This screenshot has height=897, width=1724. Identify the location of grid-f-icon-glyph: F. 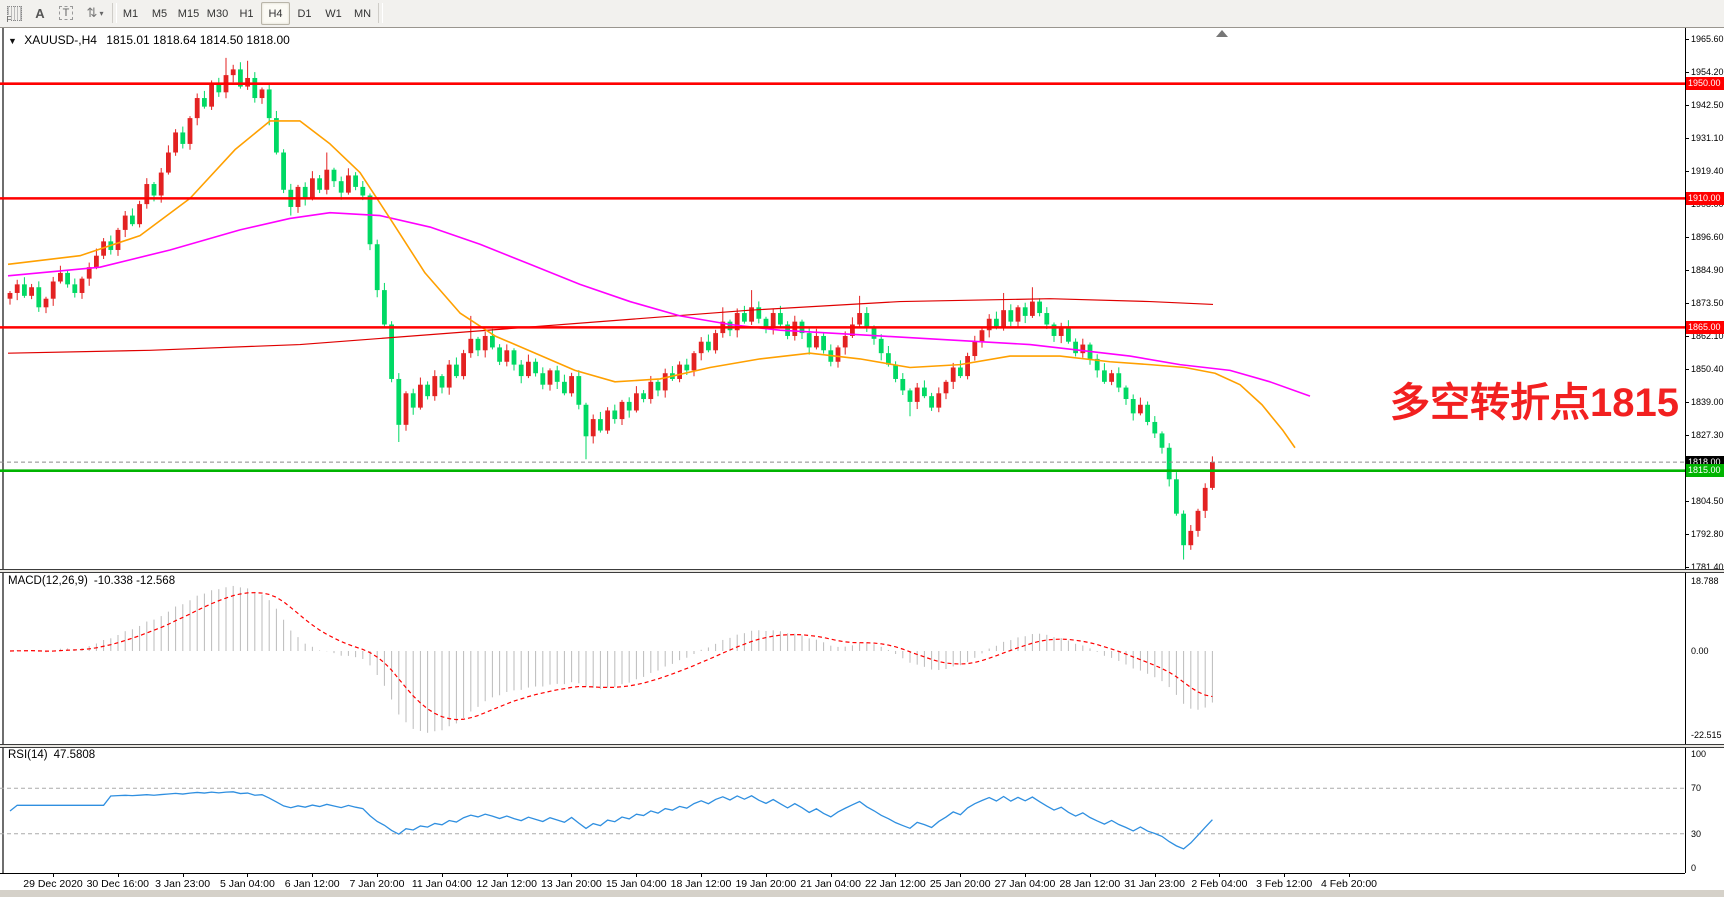
(14, 14).